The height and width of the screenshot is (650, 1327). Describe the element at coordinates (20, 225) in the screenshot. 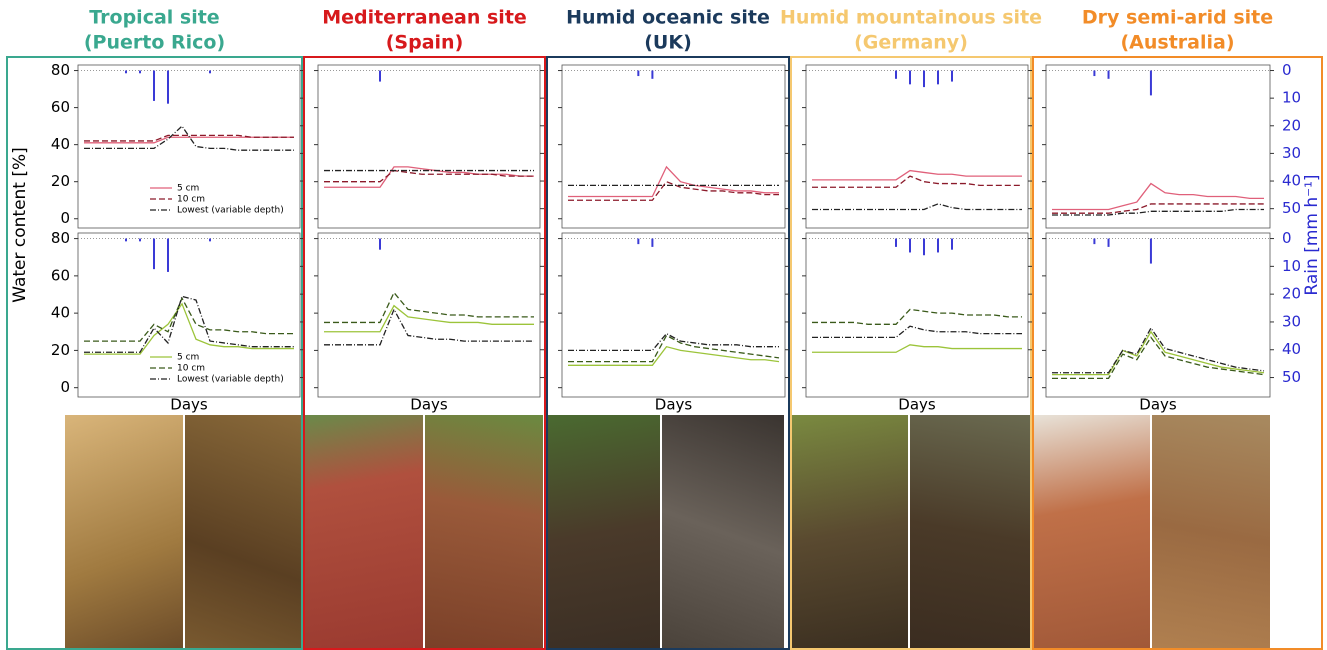

I see `y-axis-label: Water content [%]` at that location.